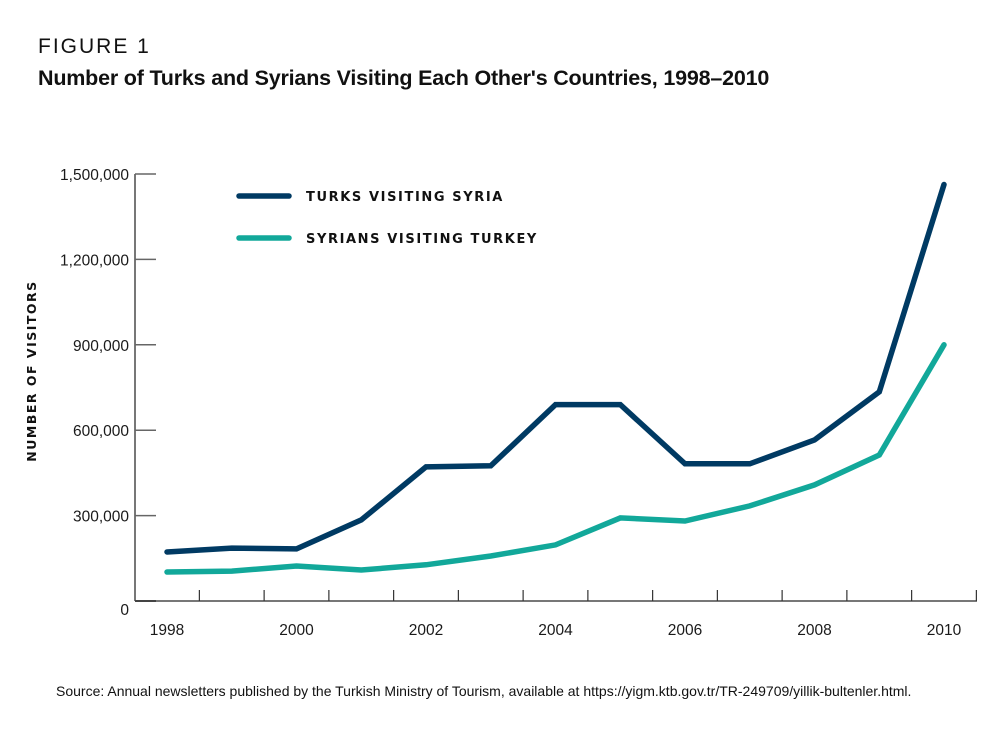  What do you see at coordinates (422, 239) in the screenshot?
I see `legend-label: SYRIANS VISITING TURKEY` at bounding box center [422, 239].